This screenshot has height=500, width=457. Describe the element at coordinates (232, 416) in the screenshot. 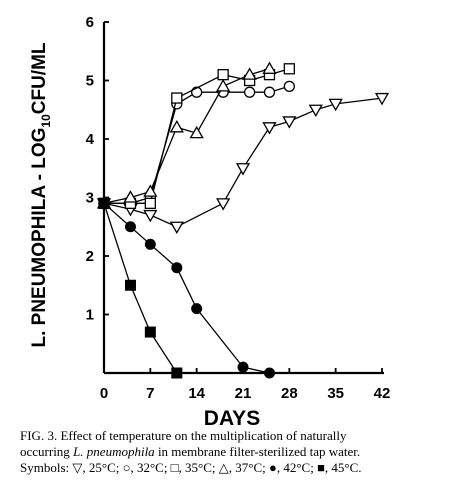

I see `x-axis-label: DAYS` at that location.